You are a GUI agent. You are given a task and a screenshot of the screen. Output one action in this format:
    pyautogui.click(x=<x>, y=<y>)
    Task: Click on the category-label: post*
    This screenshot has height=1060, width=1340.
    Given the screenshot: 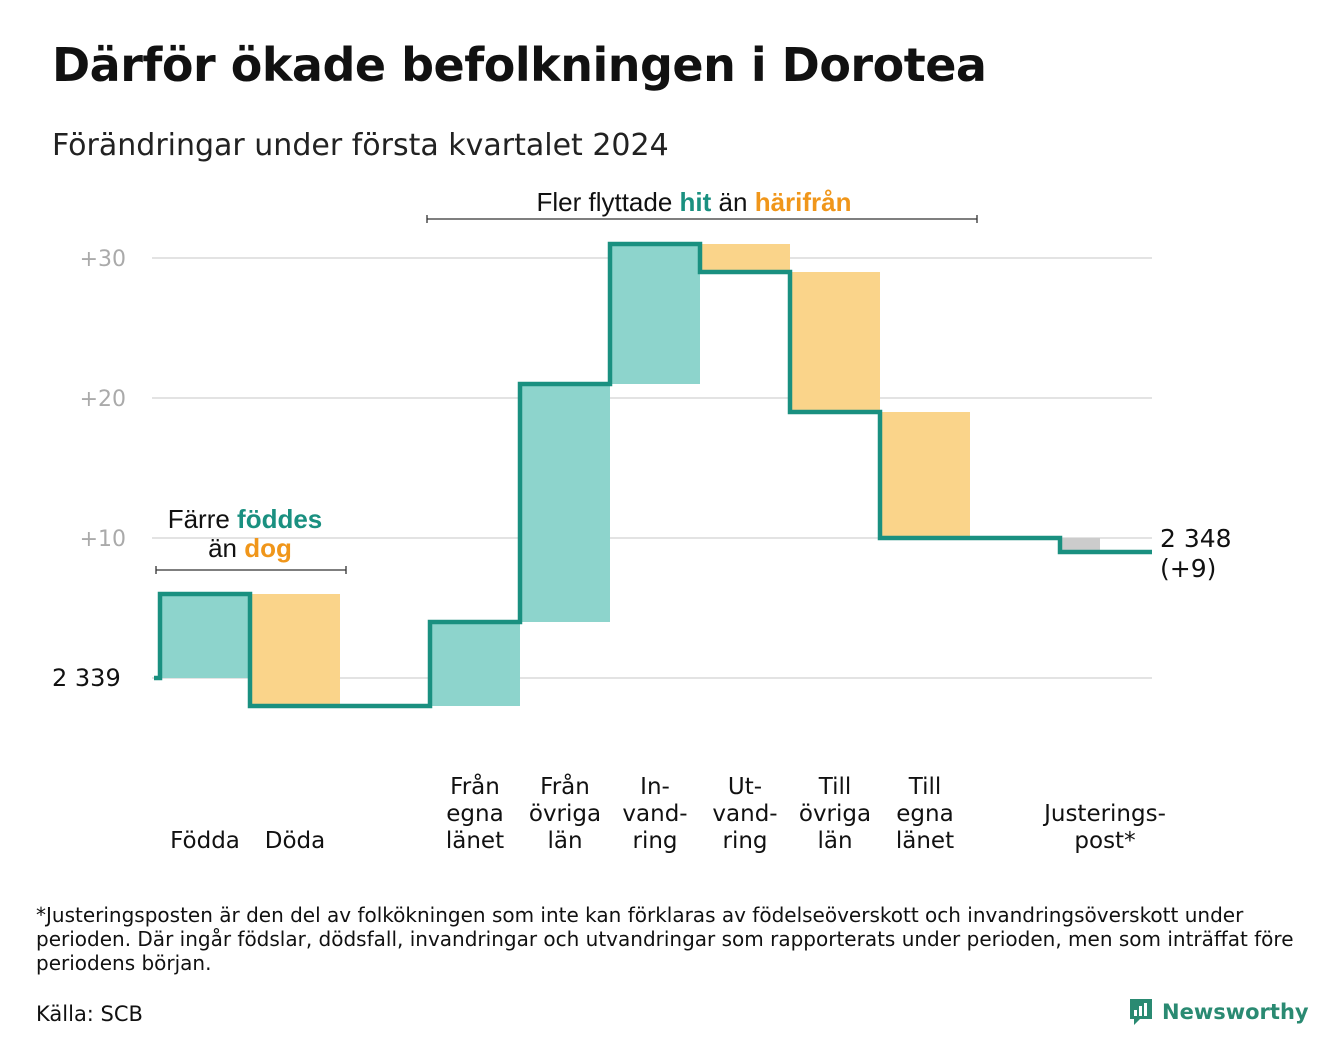 What is the action you would take?
    pyautogui.click(x=1104, y=841)
    